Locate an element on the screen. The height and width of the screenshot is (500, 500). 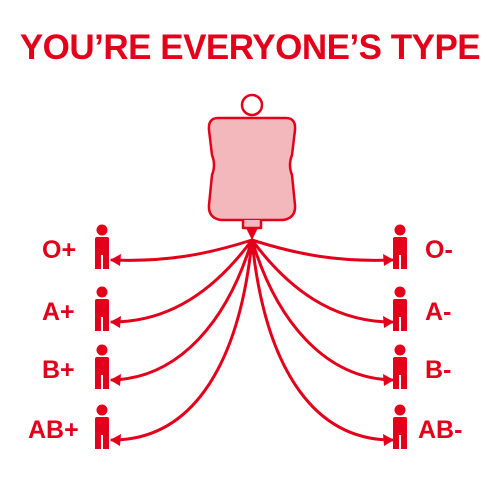
blood-type-label-b-pos: B+ is located at coordinates (58, 370).